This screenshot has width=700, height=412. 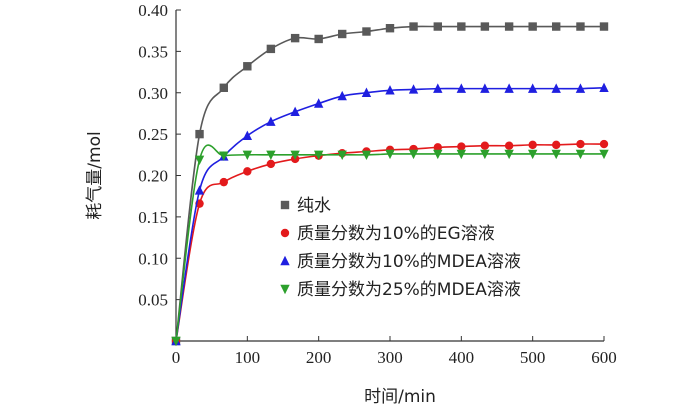 What do you see at coordinates (409, 262) in the screenshot?
I see `legend-label: 质量分数为10%的MDEA溶液` at bounding box center [409, 262].